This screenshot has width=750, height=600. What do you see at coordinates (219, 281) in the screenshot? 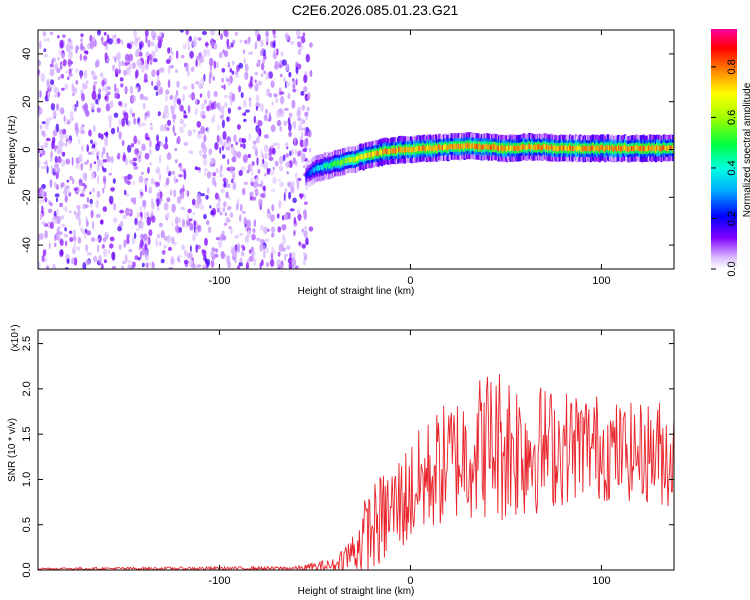
I see `spectrogram-x-tick-label: -100` at bounding box center [219, 281].